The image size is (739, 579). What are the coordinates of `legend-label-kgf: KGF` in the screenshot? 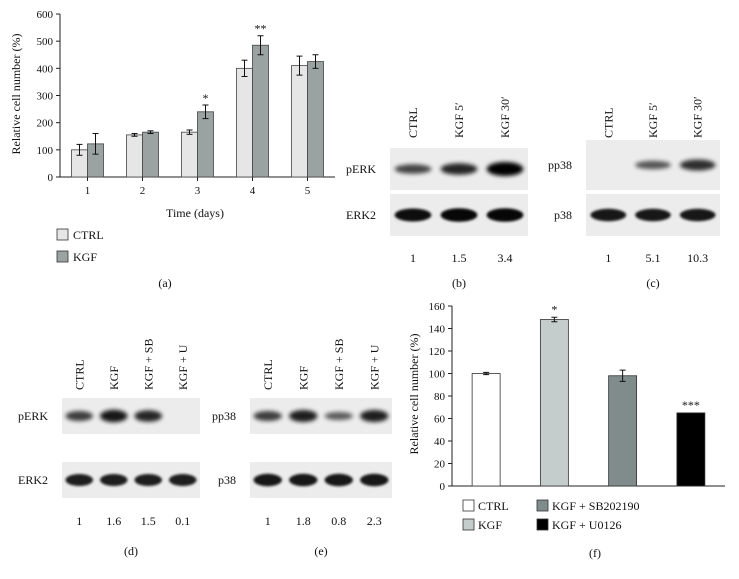 It's located at (85, 257).